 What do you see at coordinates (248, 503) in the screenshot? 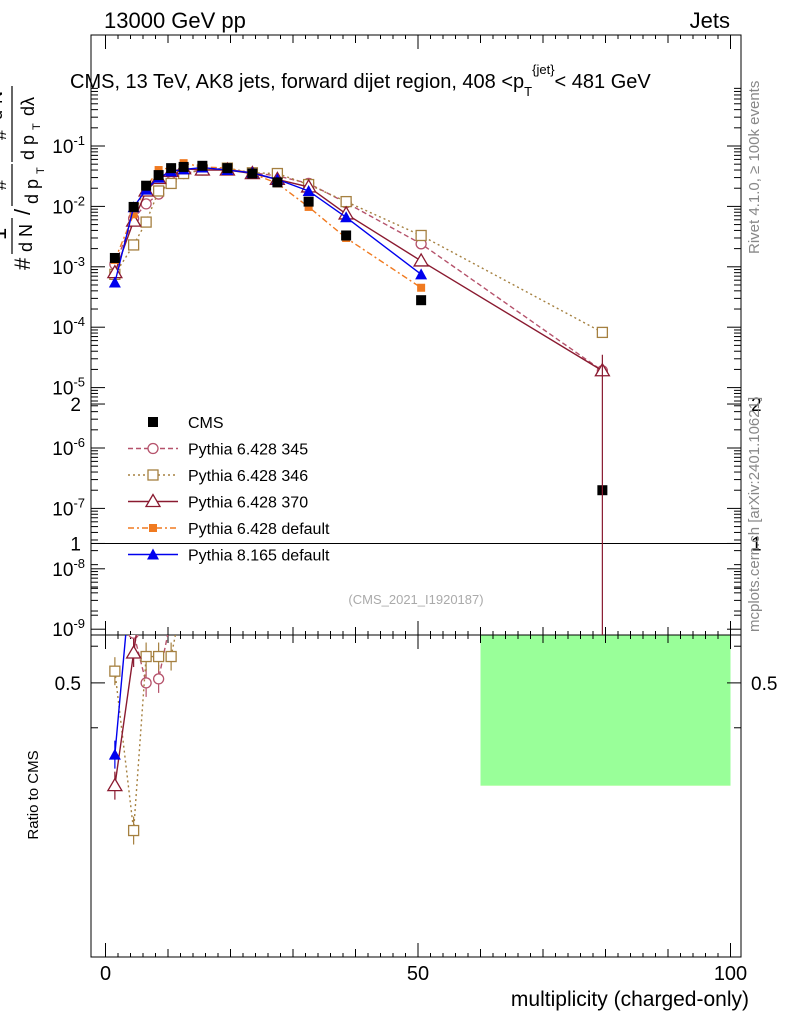
I see `legend-label: Pythia 6.428 370` at bounding box center [248, 503].